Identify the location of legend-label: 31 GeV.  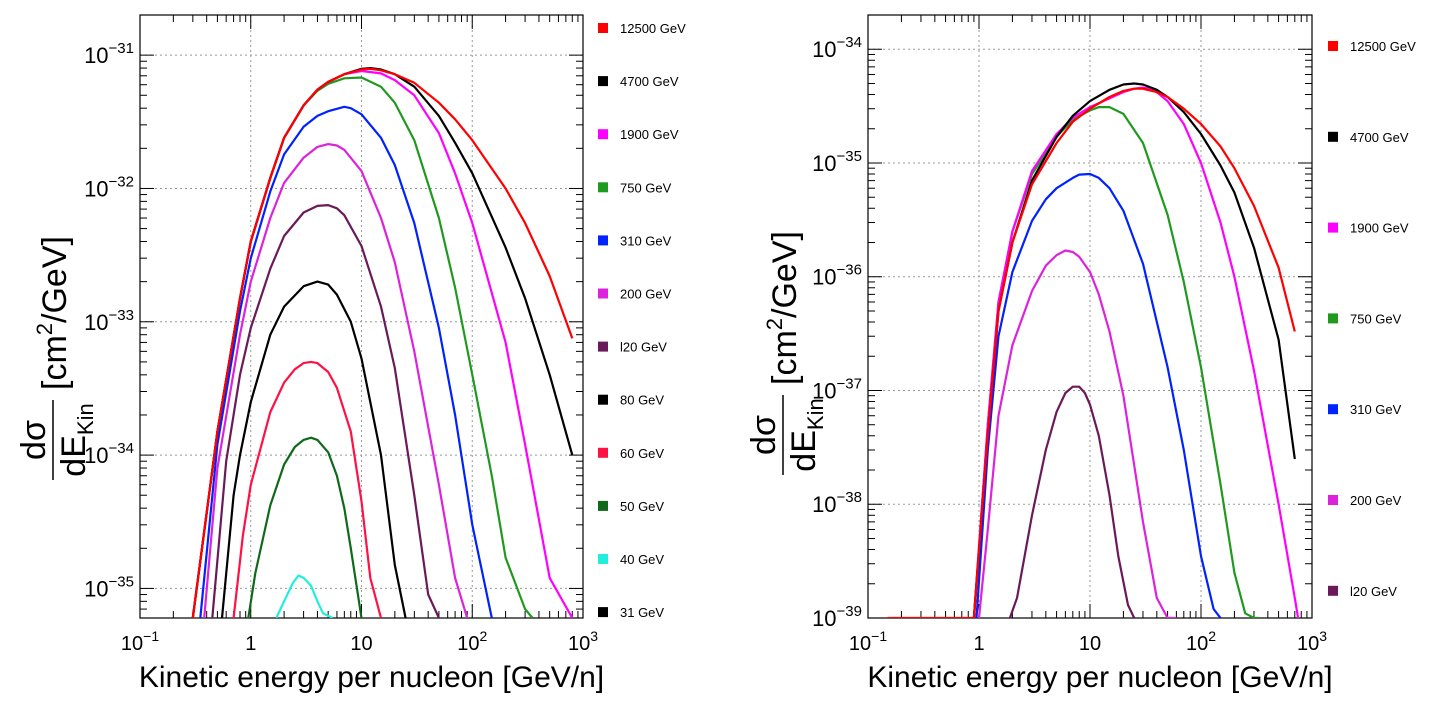
(642, 612).